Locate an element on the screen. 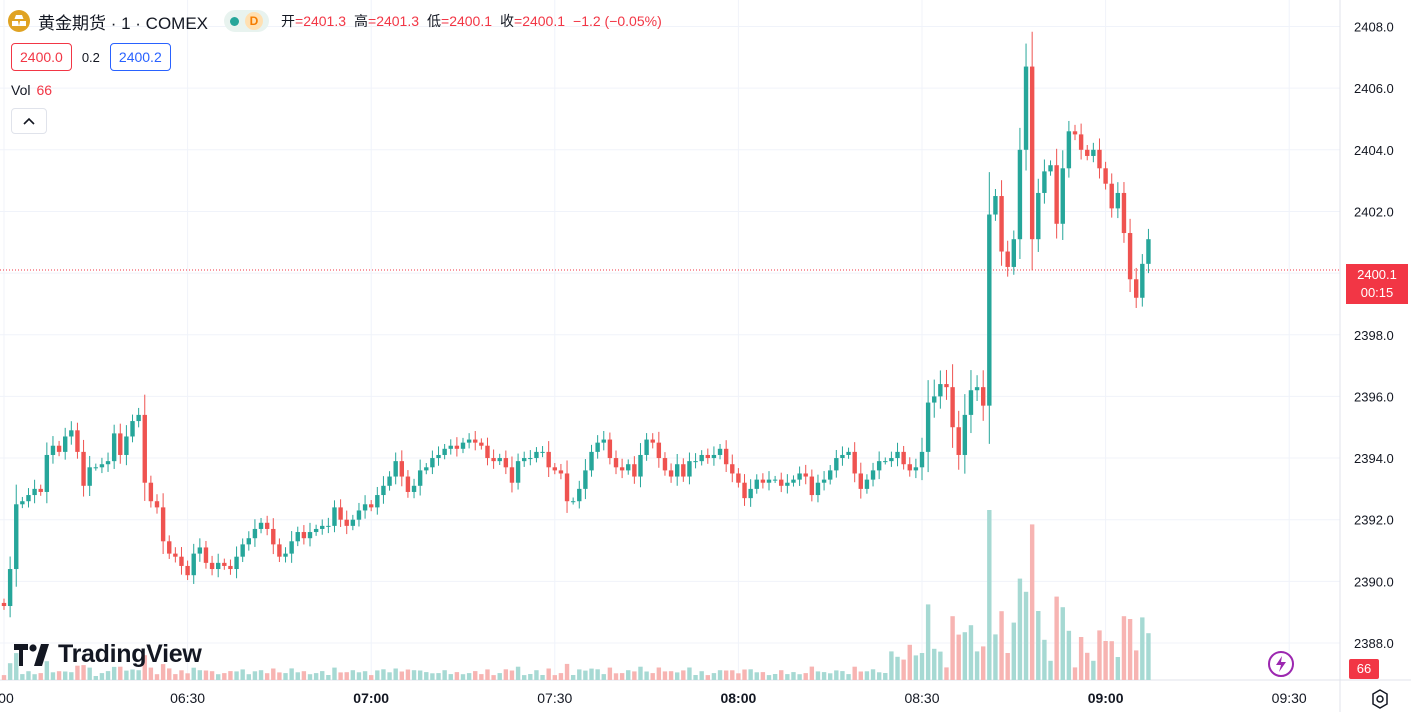 The width and height of the screenshot is (1411, 712). time-tick-label: 08:30 is located at coordinates (921, 698).